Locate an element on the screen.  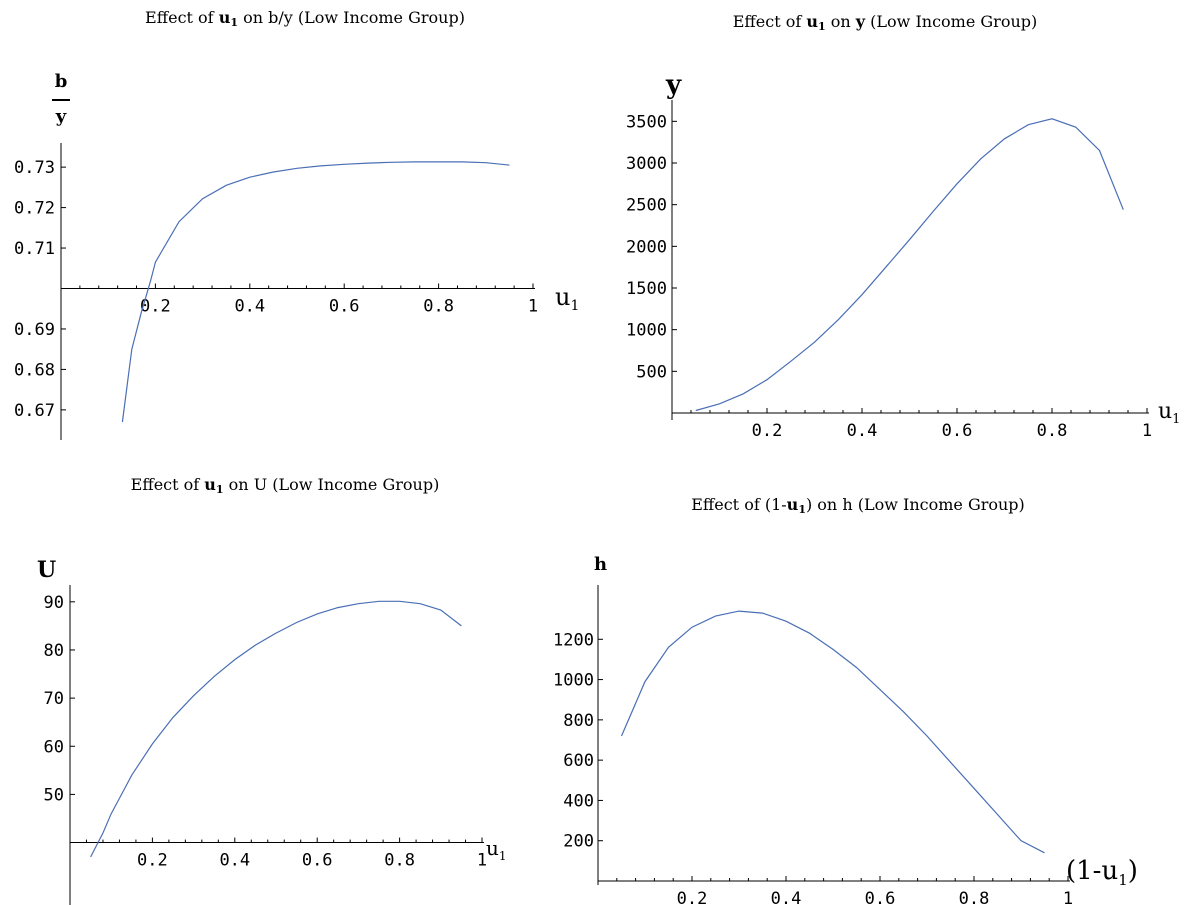
y-tick-label: 0.73 is located at coordinates (34, 168).